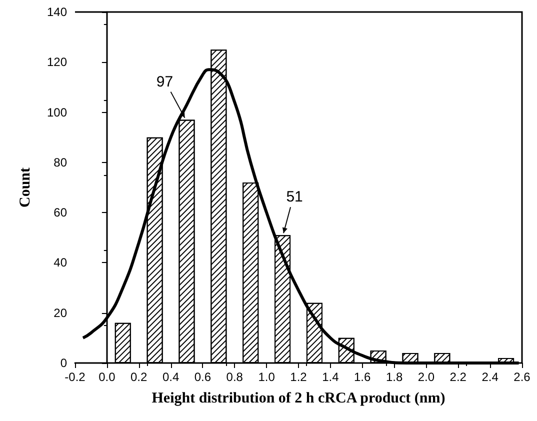 The image size is (537, 421). I want to click on x-tick-label: 2.4, so click(490, 377).